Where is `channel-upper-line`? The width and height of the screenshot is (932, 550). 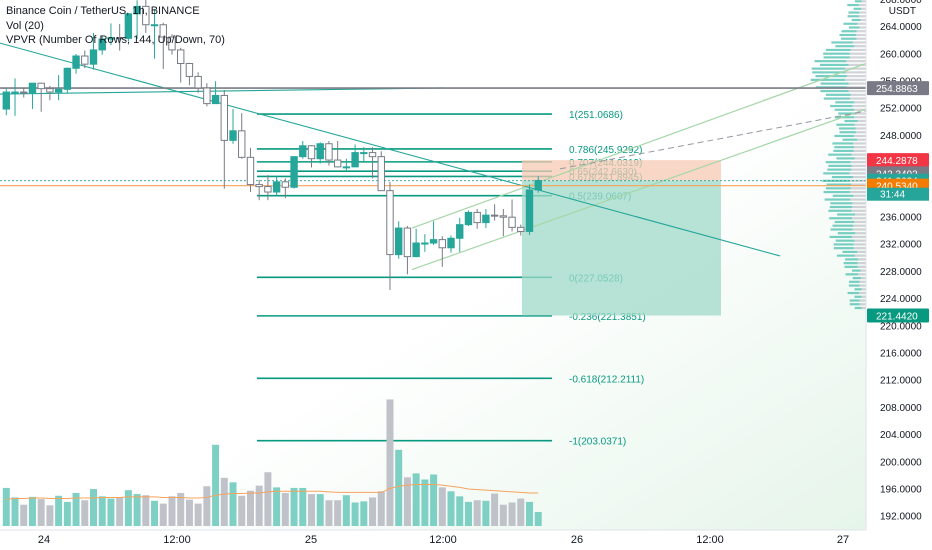
channel-upper-line is located at coordinates (639, 145).